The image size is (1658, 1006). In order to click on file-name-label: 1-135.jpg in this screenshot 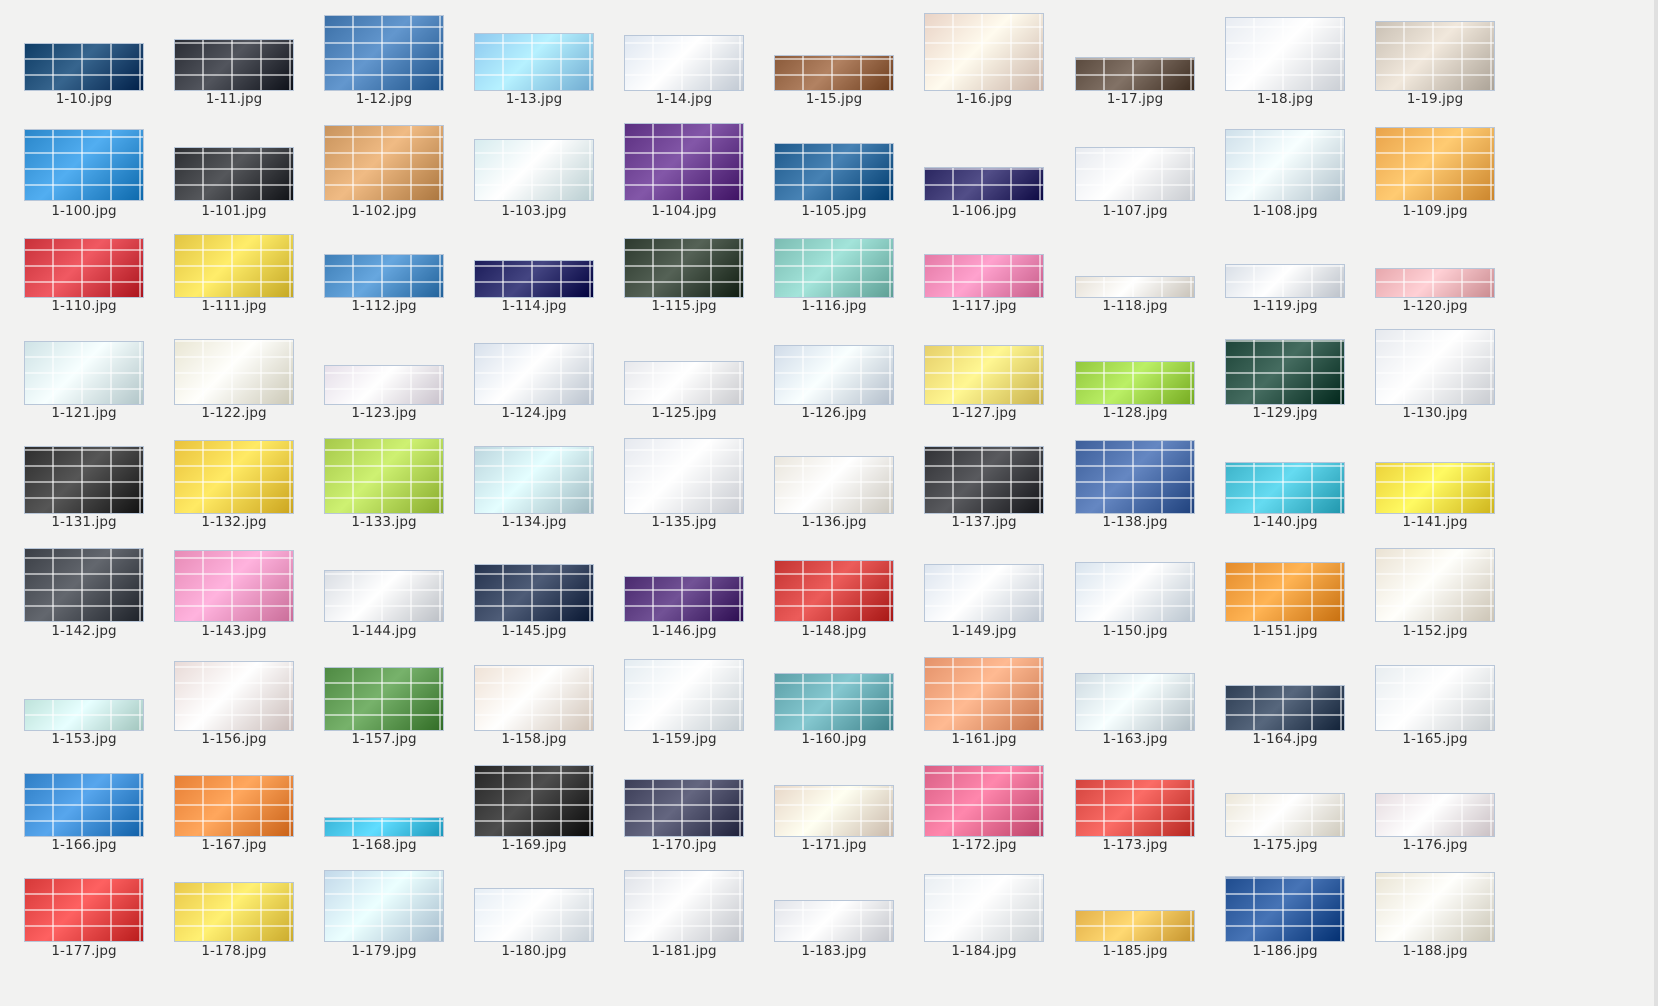, I will do `click(684, 522)`.